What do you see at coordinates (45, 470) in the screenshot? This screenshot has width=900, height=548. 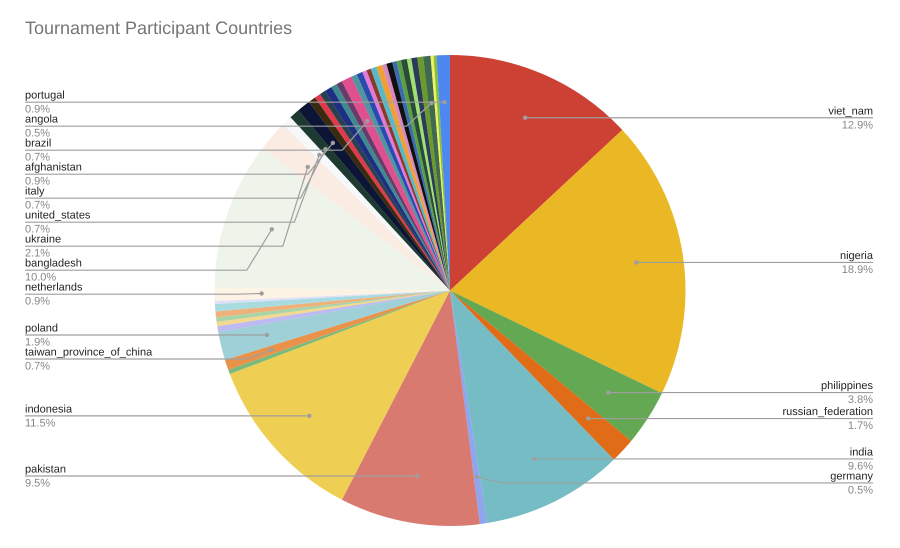 I see `slice-label: pakistan` at bounding box center [45, 470].